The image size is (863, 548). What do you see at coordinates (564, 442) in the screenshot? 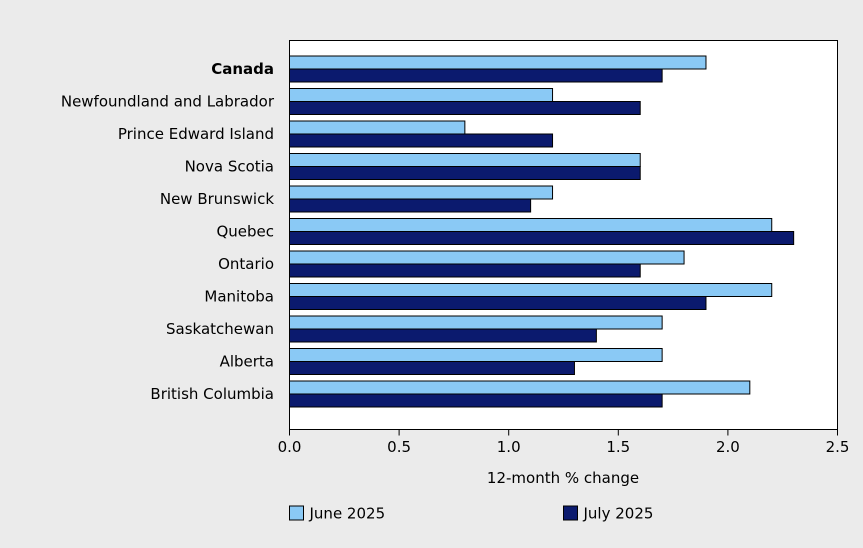
I see `x-axis-ticks: 0.0 0.5 1.0 1.5 2.0 2.5` at bounding box center [564, 442].